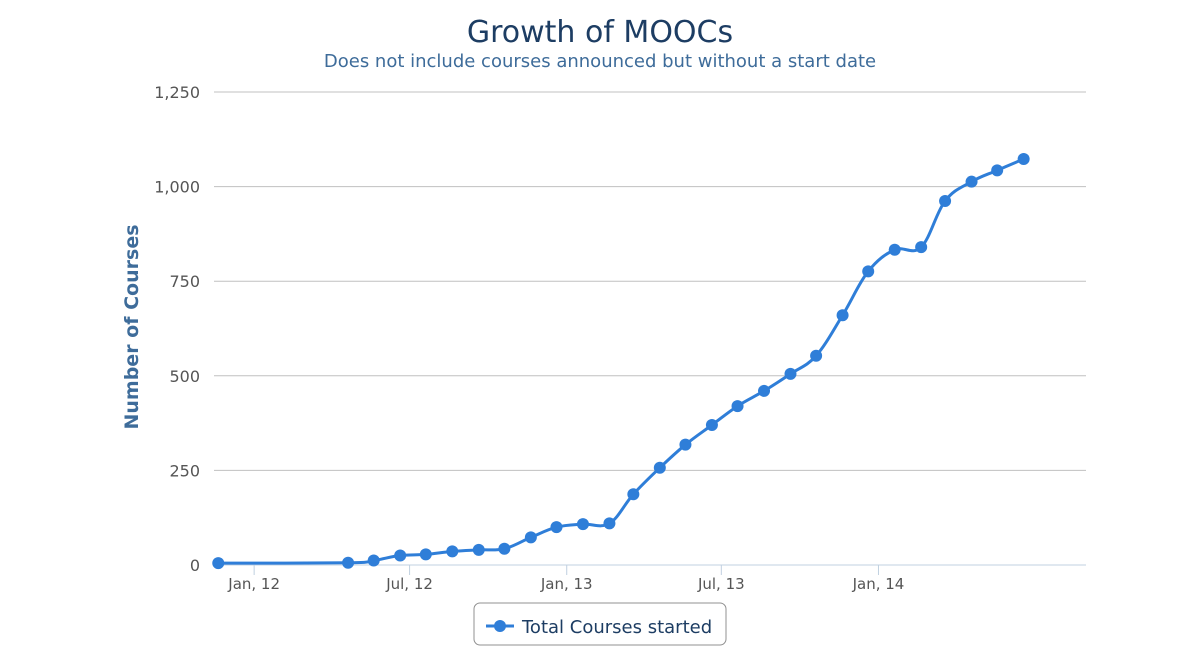  What do you see at coordinates (650, 578) in the screenshot?
I see `x-axis: Jan, 12 Jul, 12 Jan, 13 Jul, 13 Jan, 14` at bounding box center [650, 578].